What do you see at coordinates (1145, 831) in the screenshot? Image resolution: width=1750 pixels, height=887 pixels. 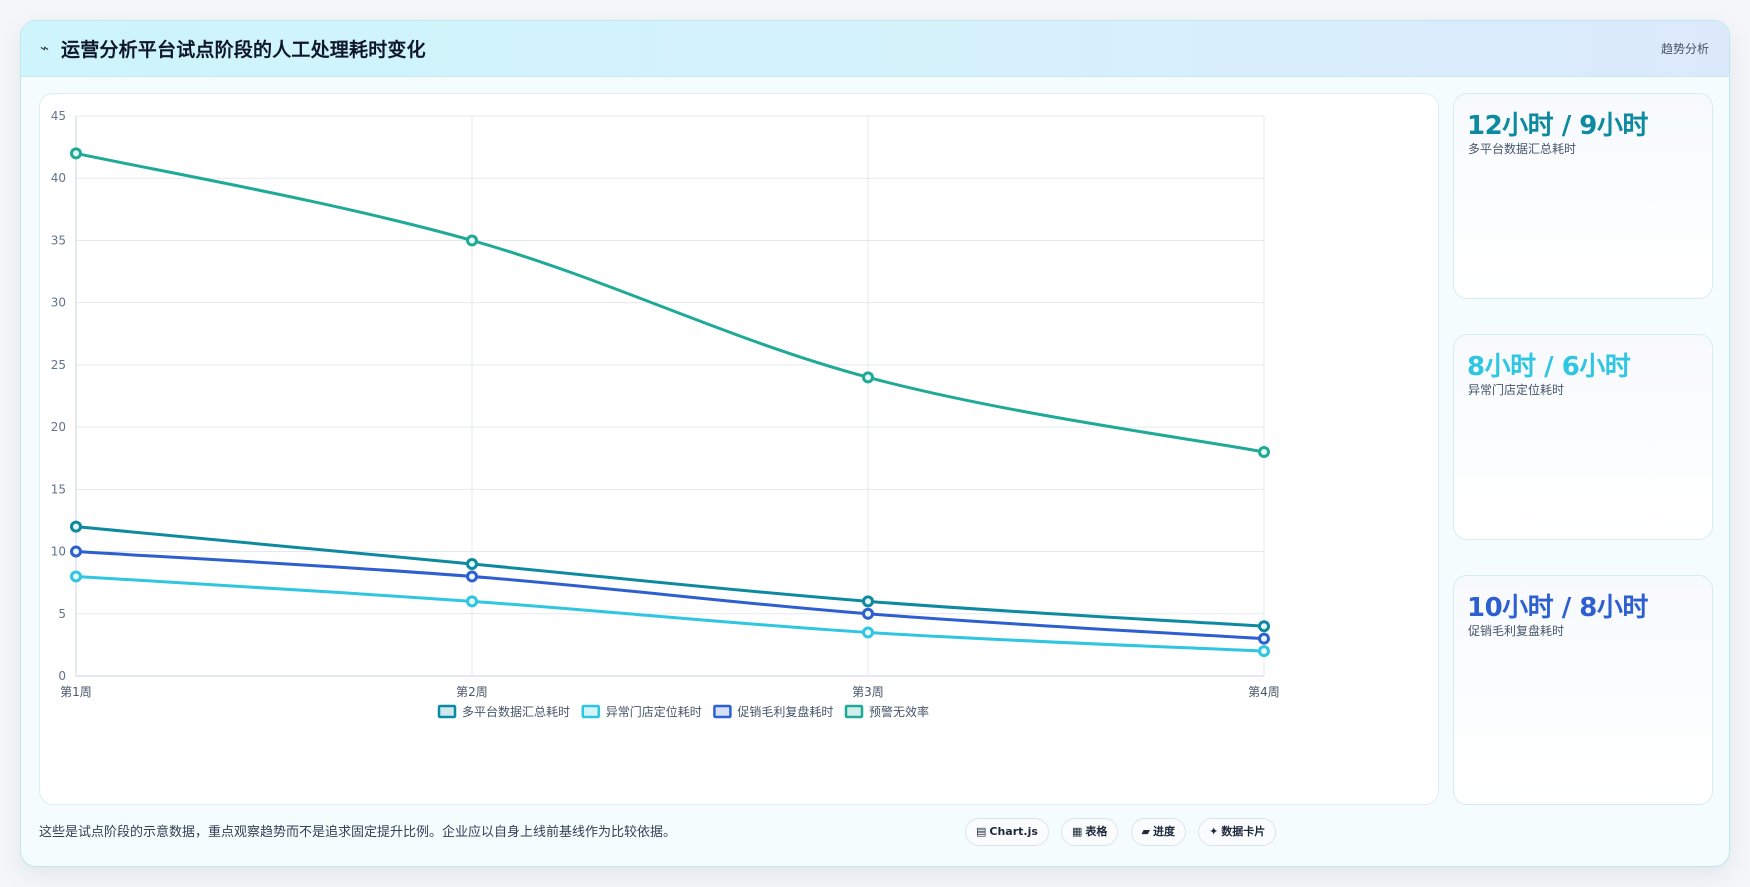 I see `progress-icon: ▰` at bounding box center [1145, 831].